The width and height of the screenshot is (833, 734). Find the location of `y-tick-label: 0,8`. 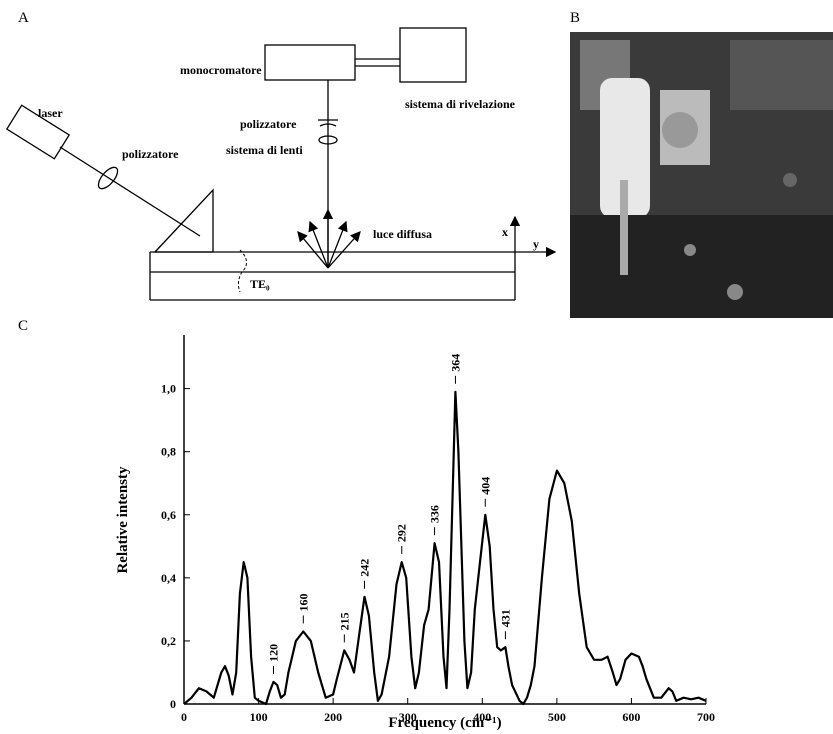

y-tick-label: 0,8 is located at coordinates (168, 452).